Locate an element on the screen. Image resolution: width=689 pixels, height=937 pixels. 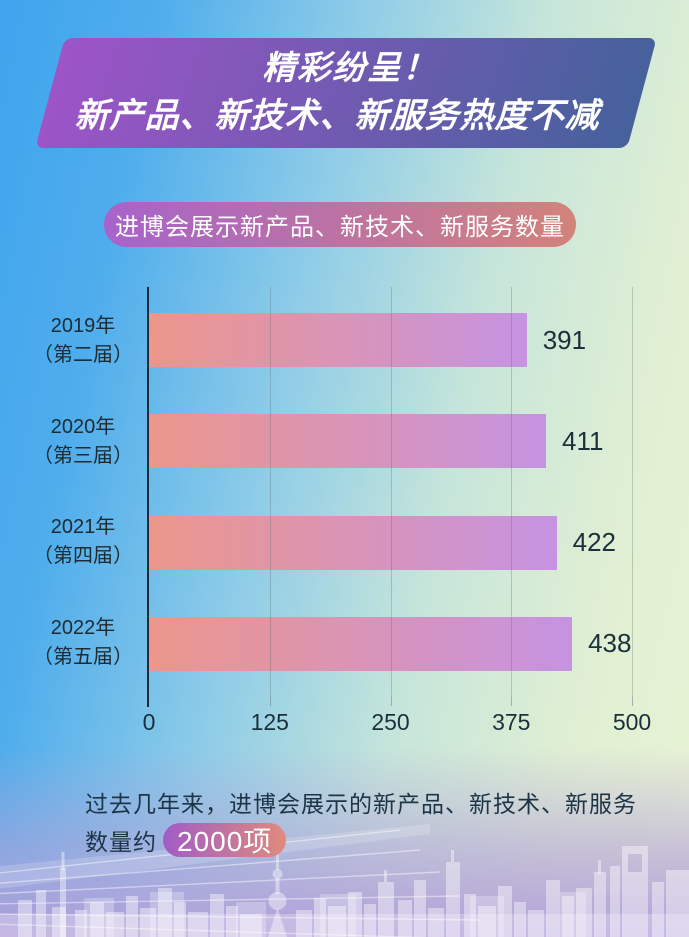
category-session: （第五届） is located at coordinates (83, 656).